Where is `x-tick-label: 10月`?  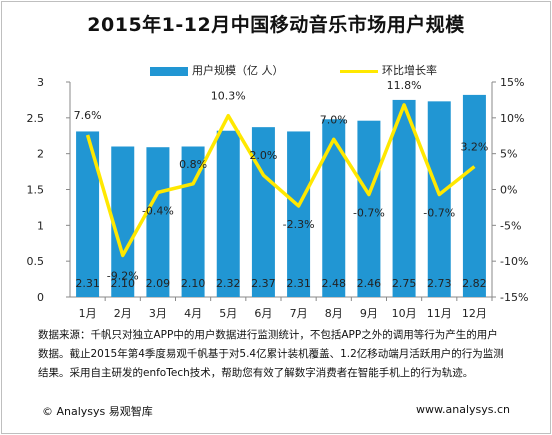 x-tick-label: 10月 is located at coordinates (404, 313).